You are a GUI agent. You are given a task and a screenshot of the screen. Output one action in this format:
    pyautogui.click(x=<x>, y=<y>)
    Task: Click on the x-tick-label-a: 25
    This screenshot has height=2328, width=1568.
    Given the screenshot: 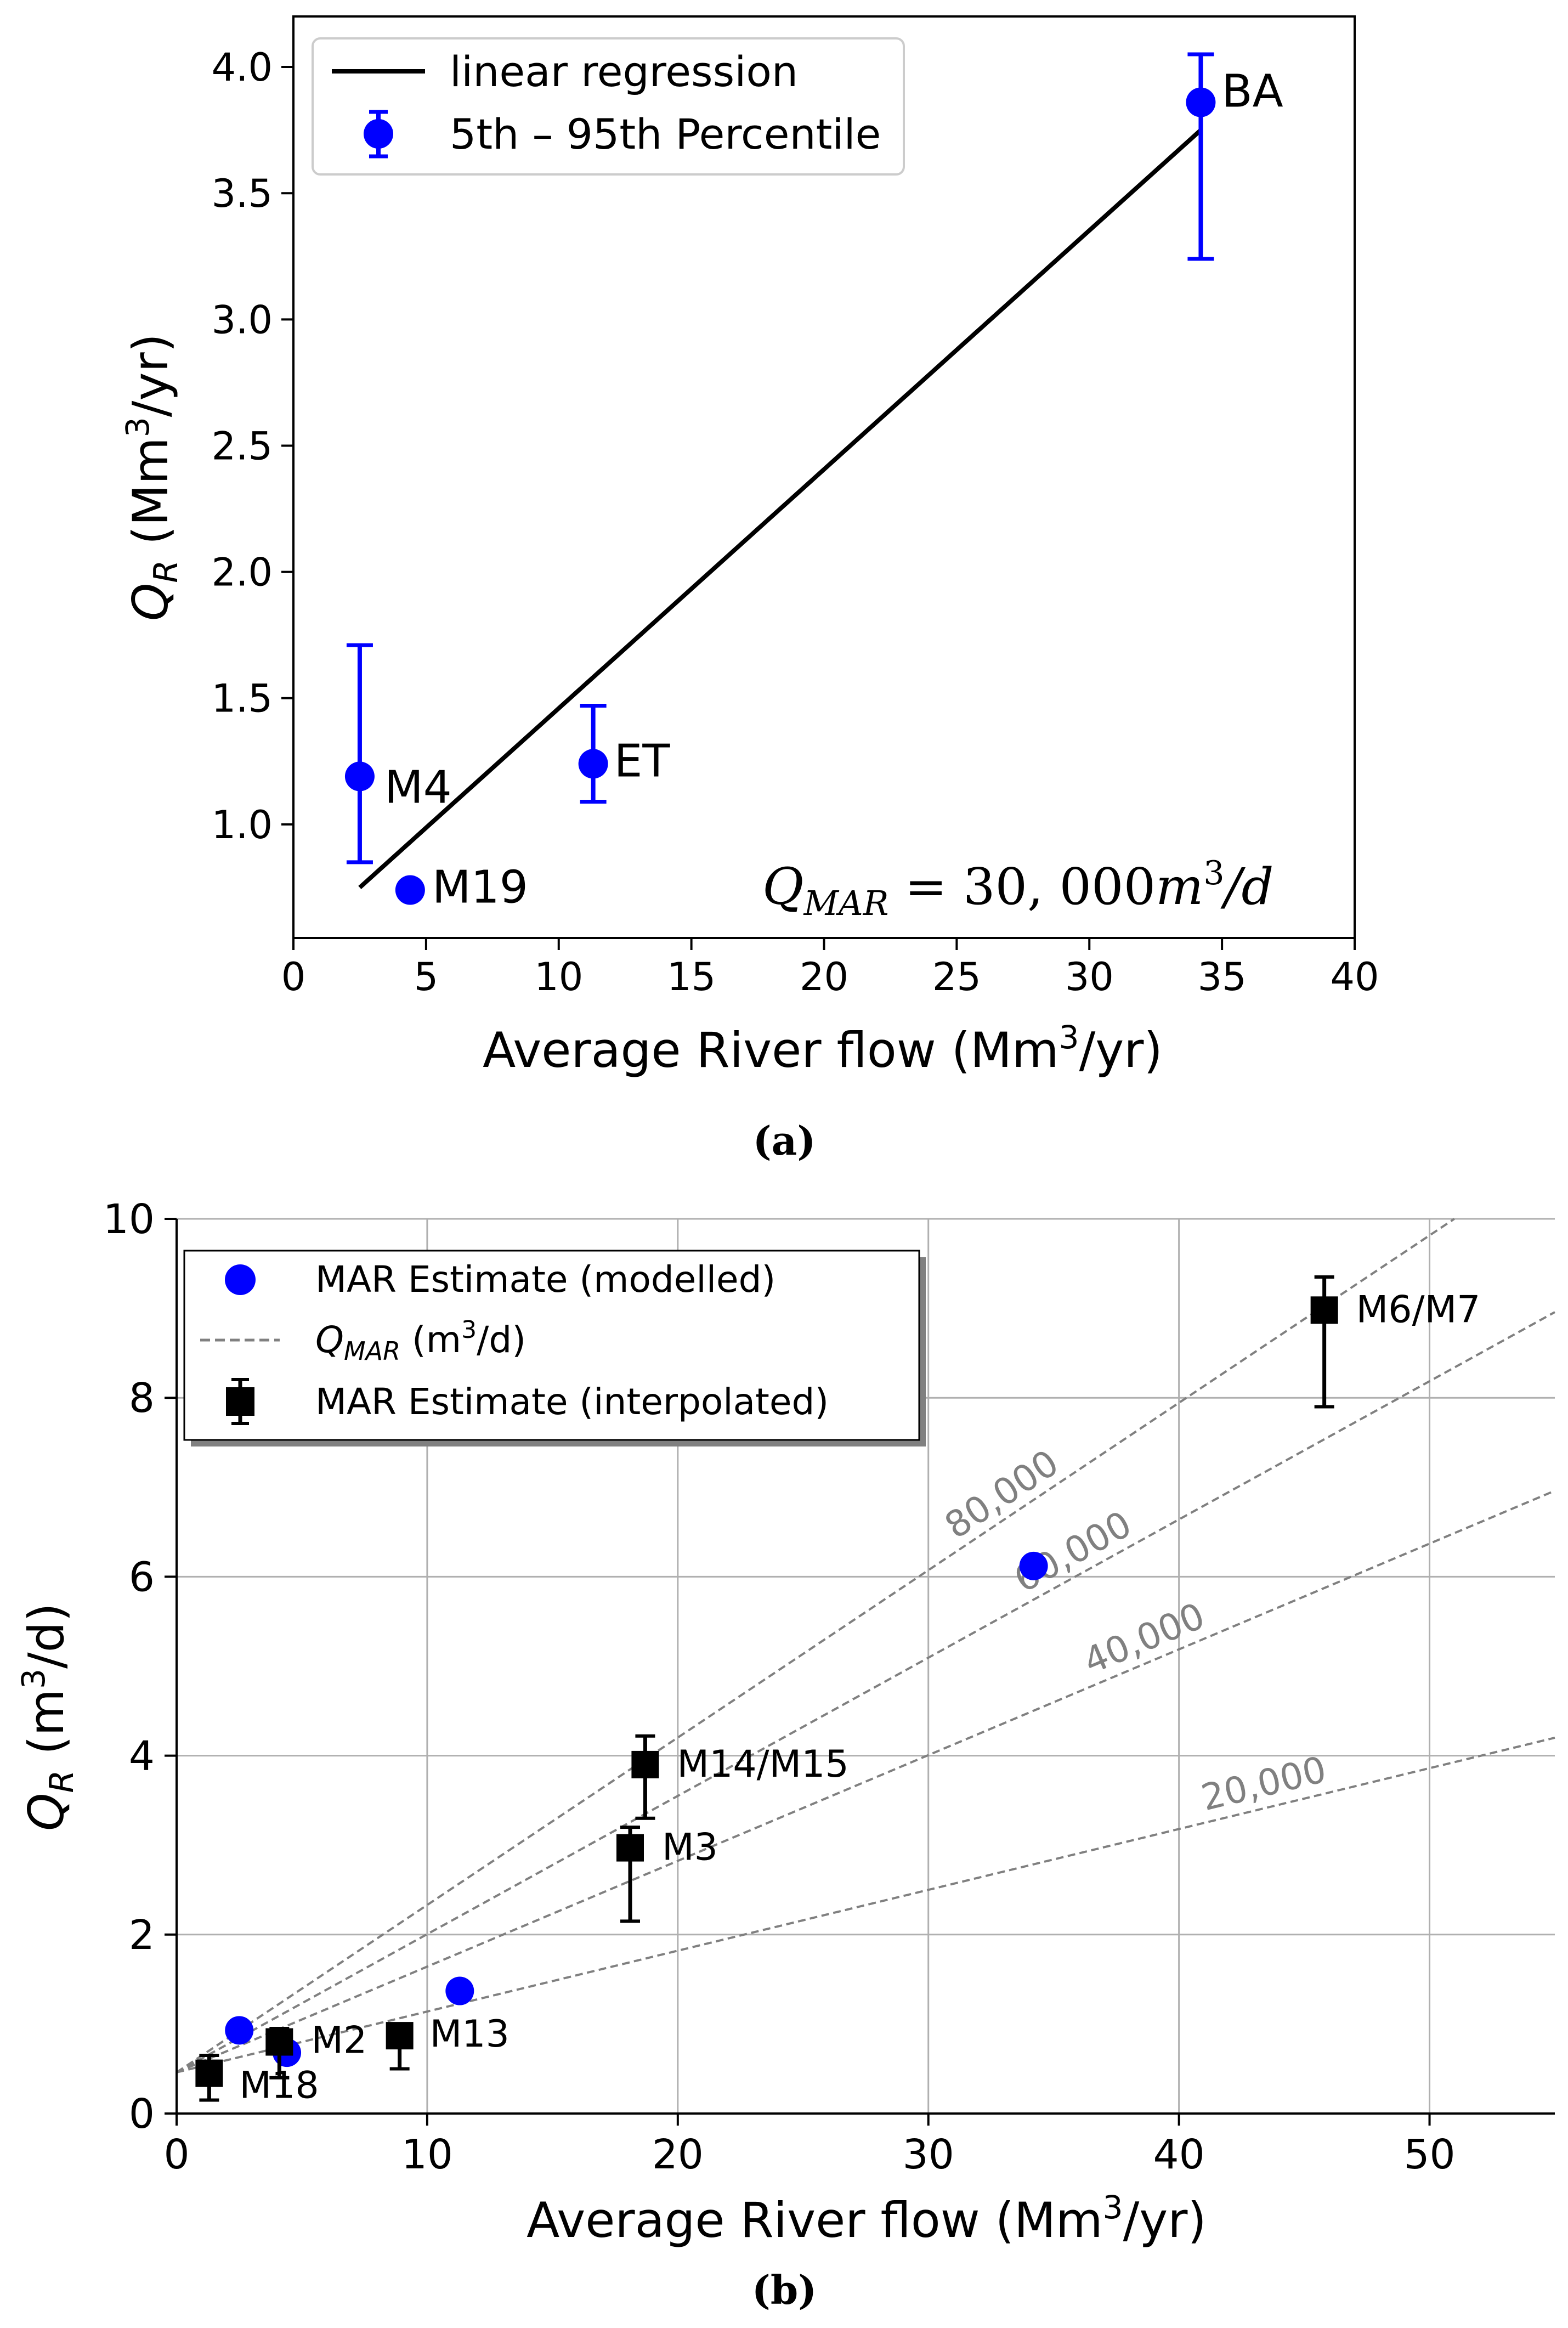 What is the action you would take?
    pyautogui.click(x=956, y=976)
    